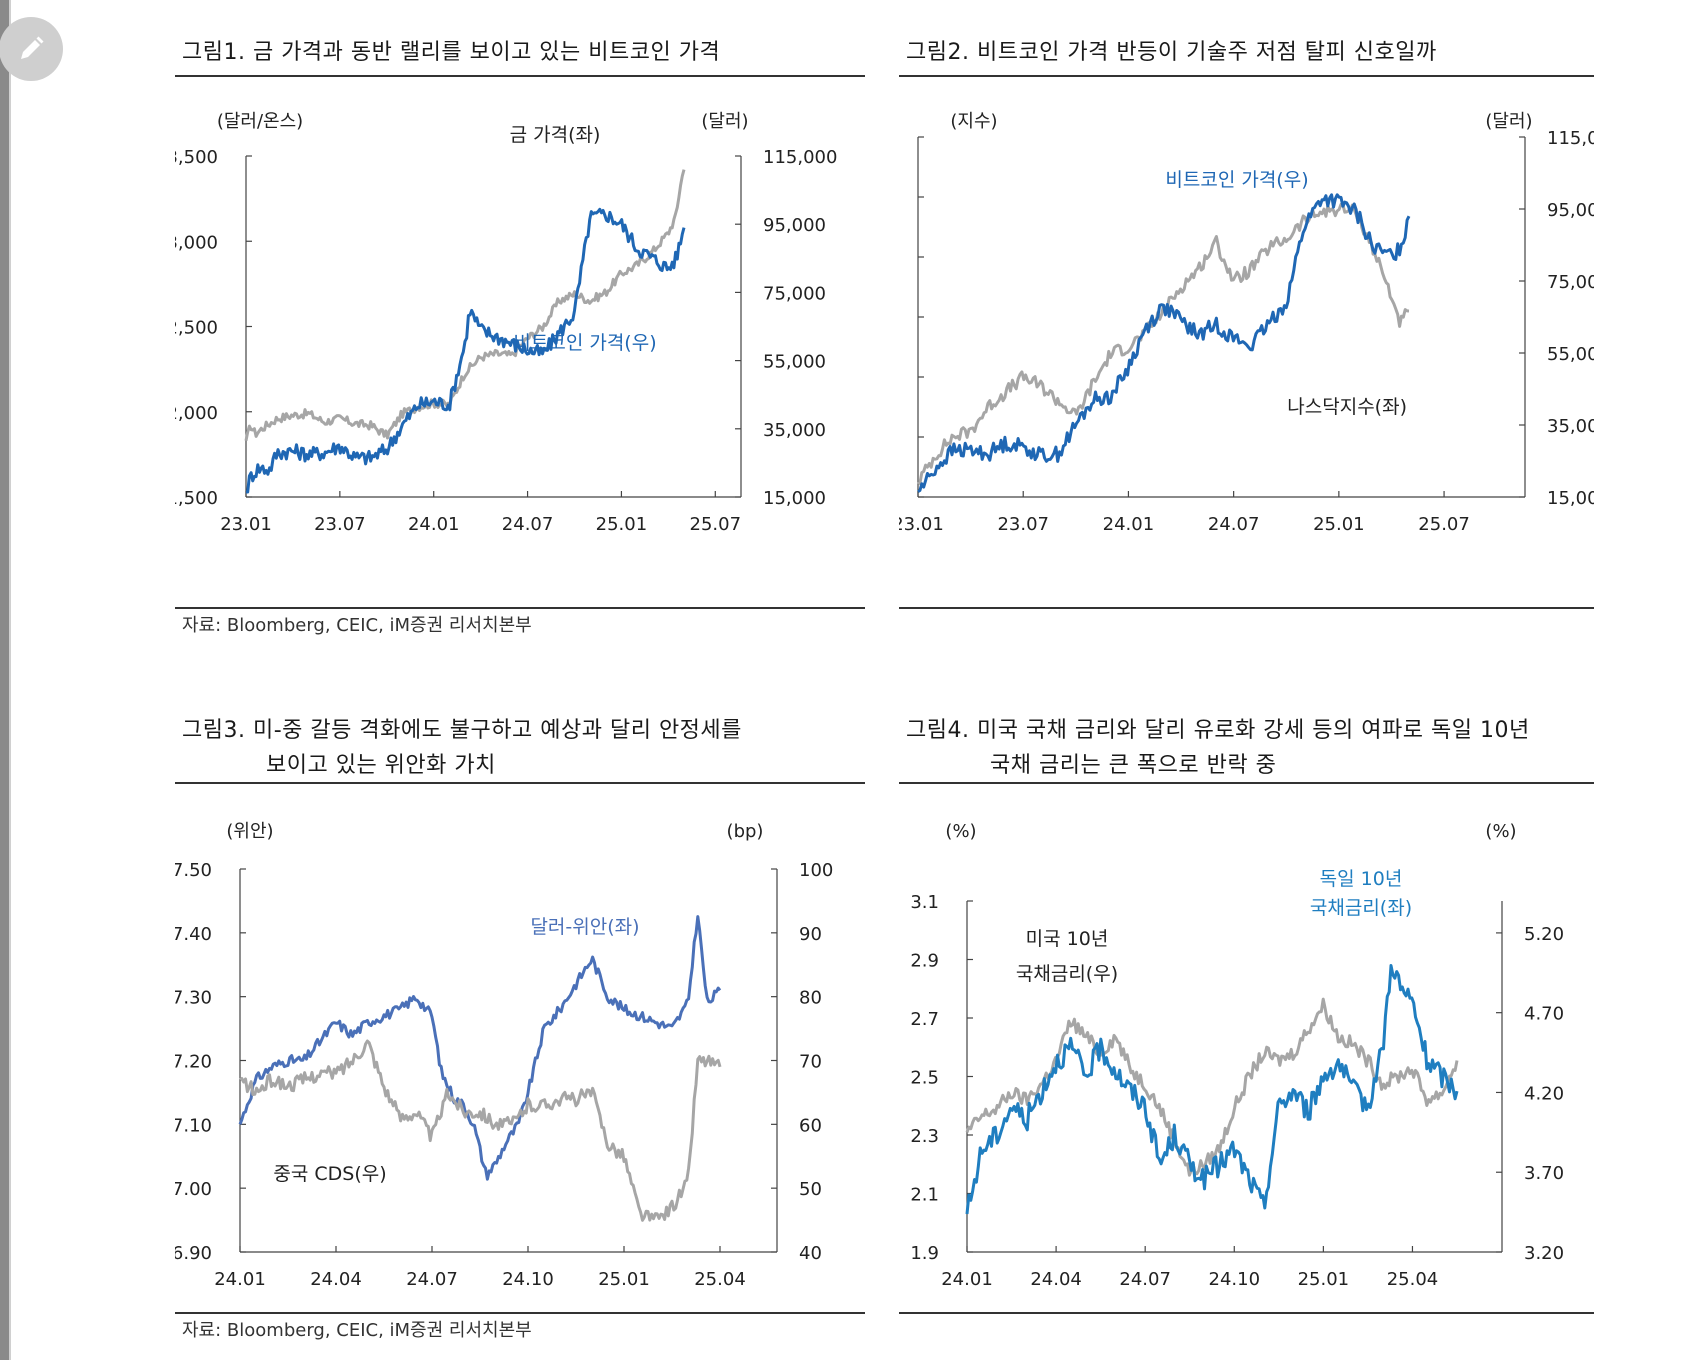 The height and width of the screenshot is (1360, 1704). What do you see at coordinates (924, 1019) in the screenshot?
I see `left-tick-label: 2.7` at bounding box center [924, 1019].